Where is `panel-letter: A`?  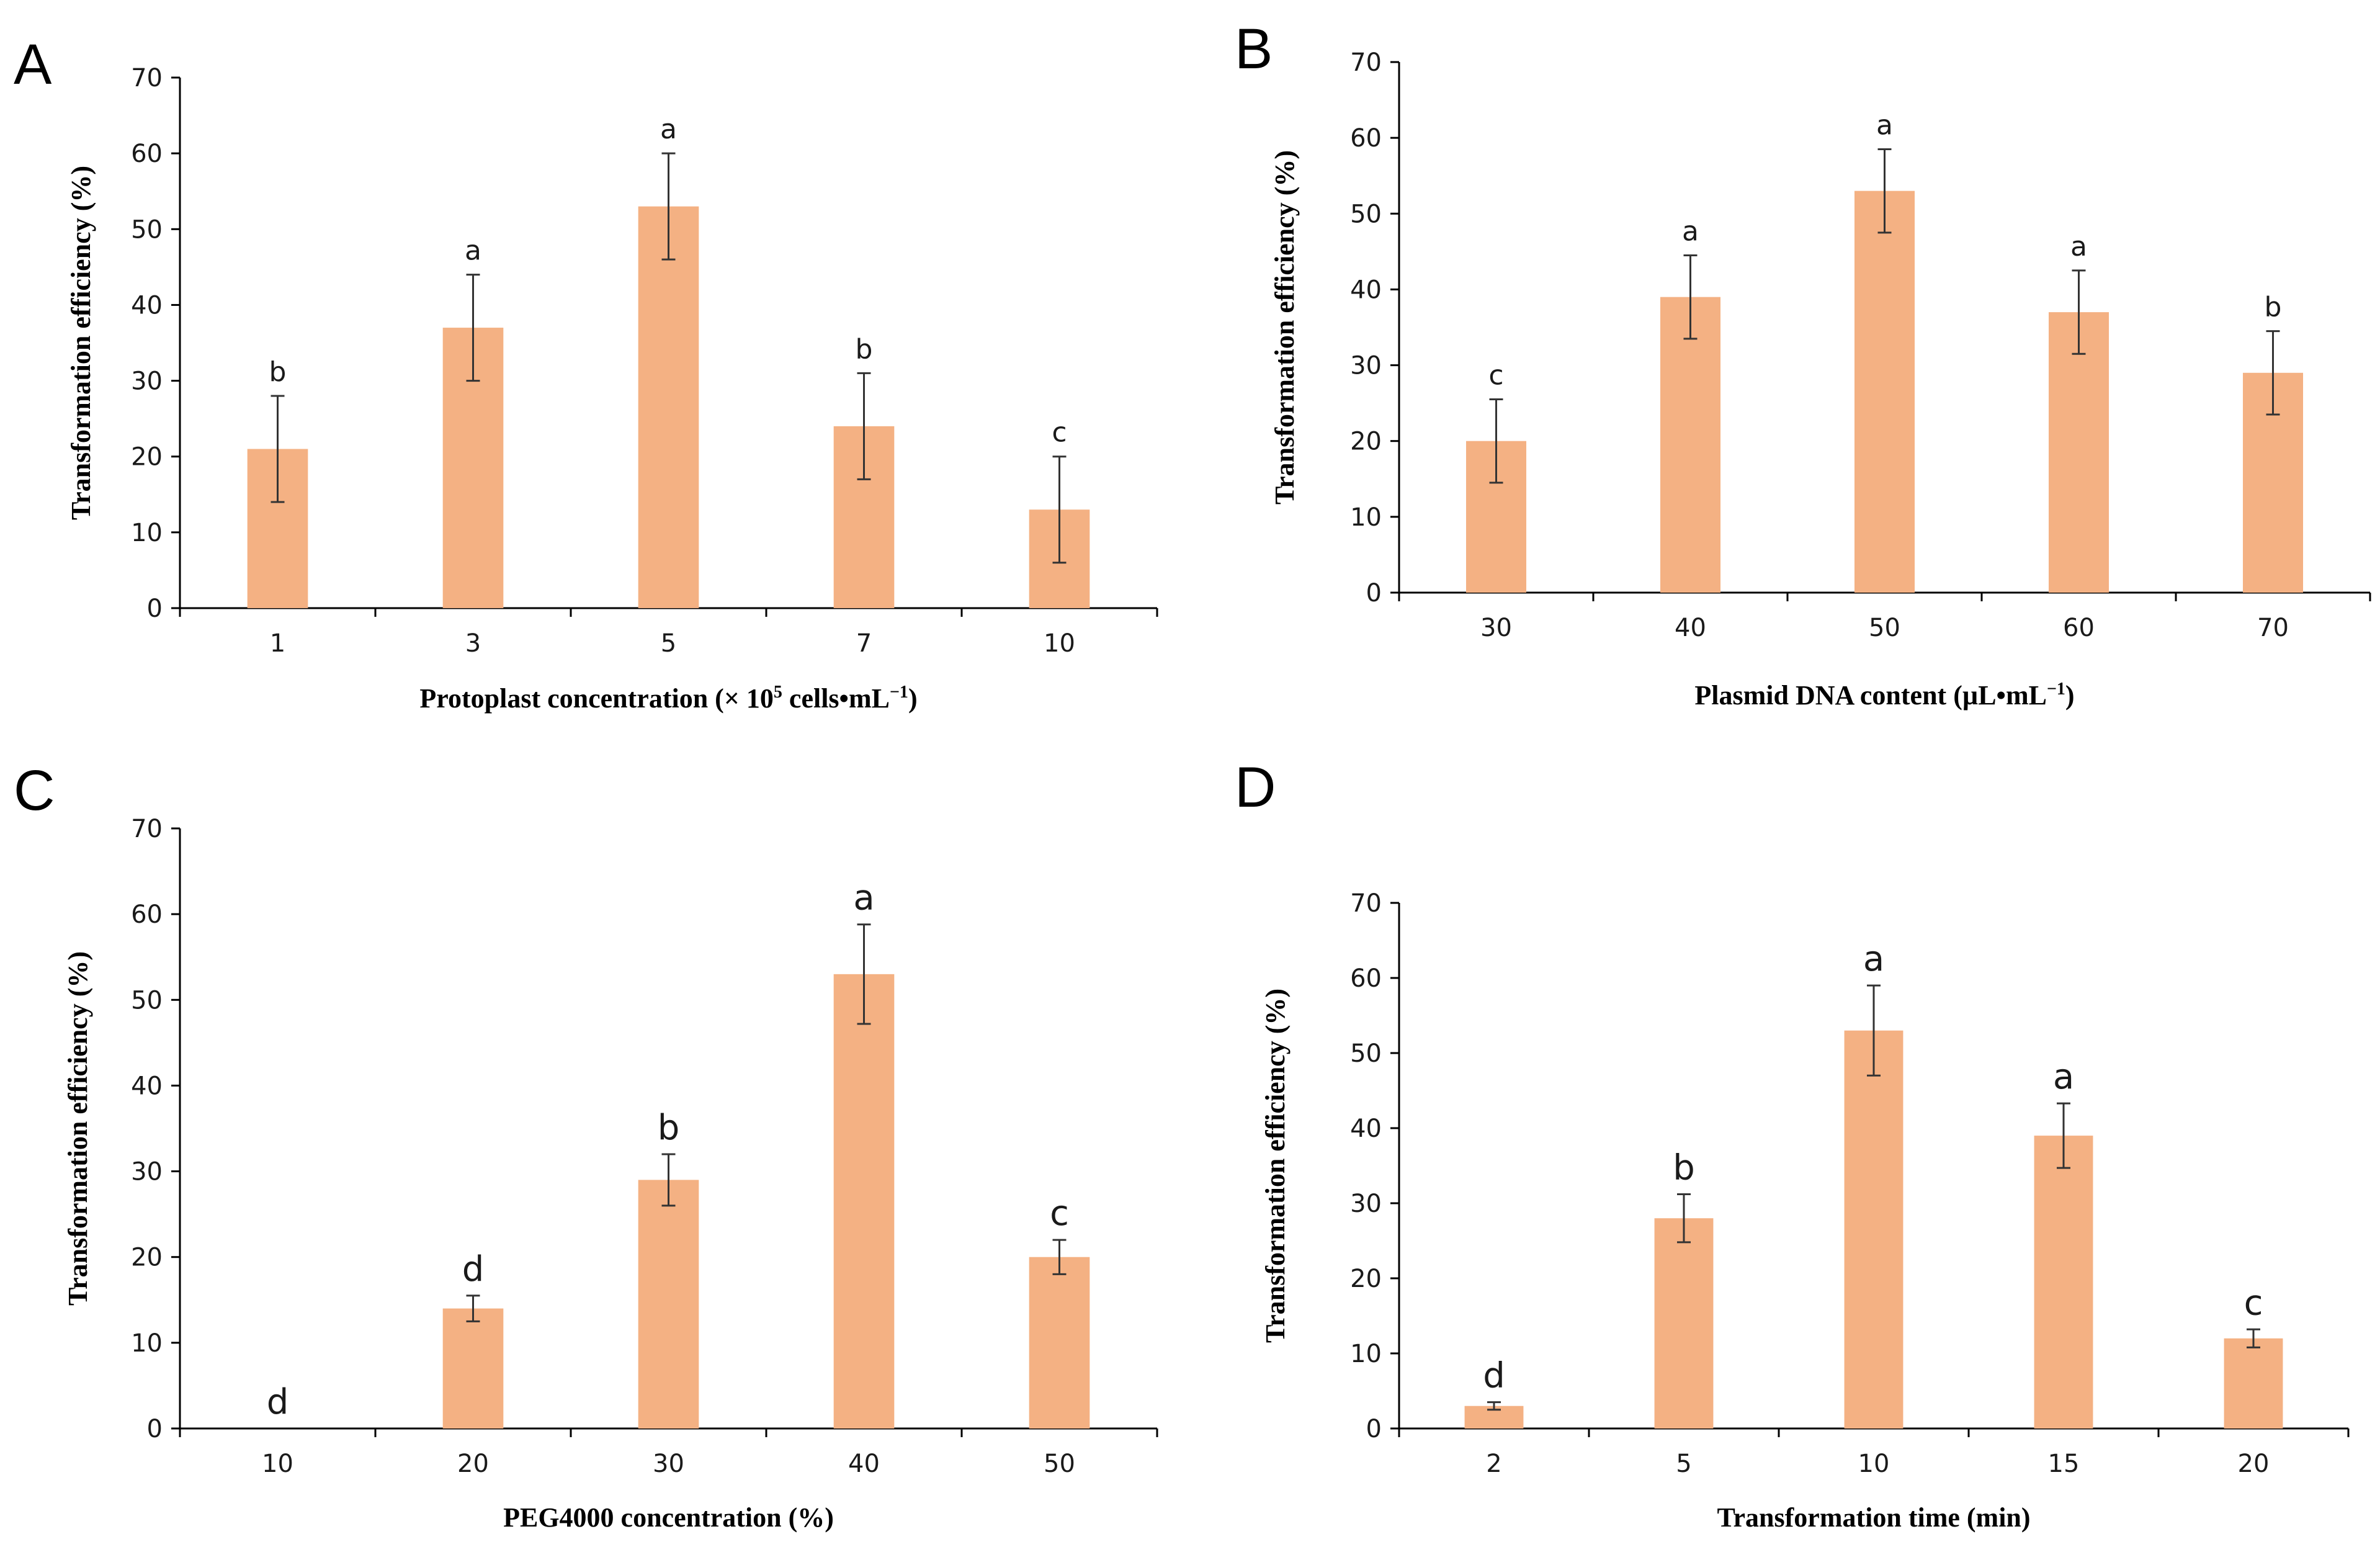 panel-letter: A is located at coordinates (33, 64).